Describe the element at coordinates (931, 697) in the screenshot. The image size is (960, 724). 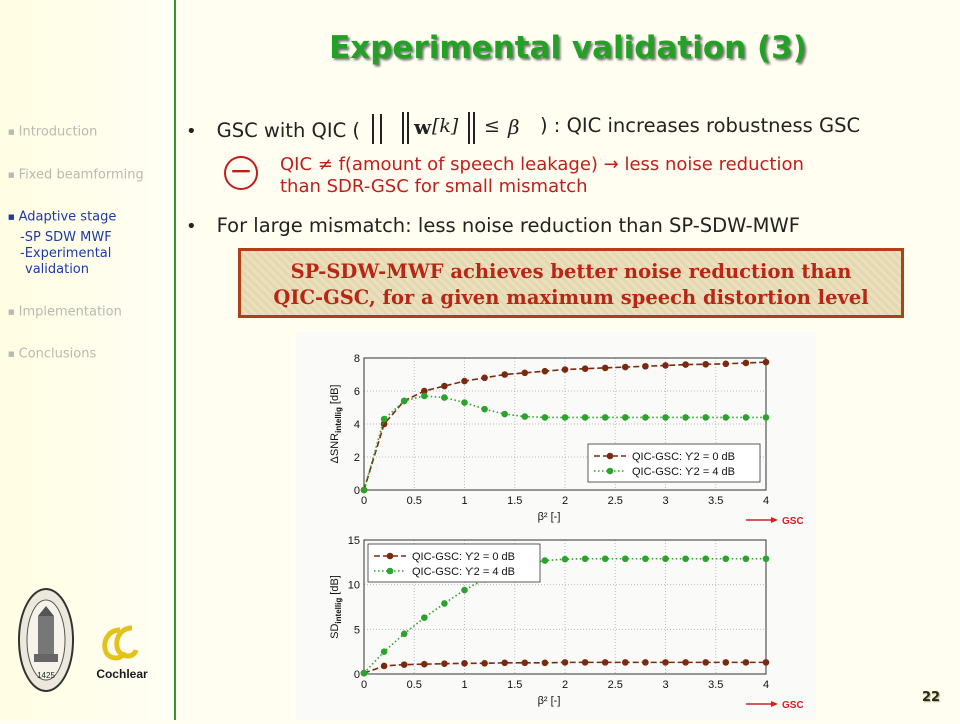
I see `page-number: 22` at that location.